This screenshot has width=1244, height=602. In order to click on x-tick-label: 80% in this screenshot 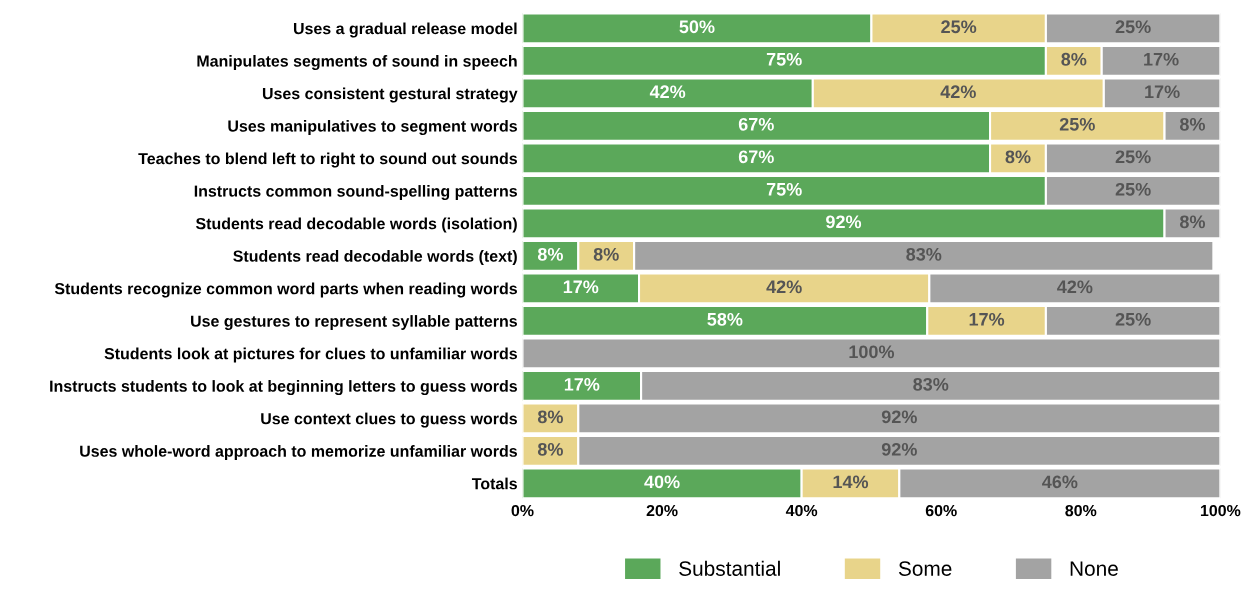, I will do `click(1081, 510)`.